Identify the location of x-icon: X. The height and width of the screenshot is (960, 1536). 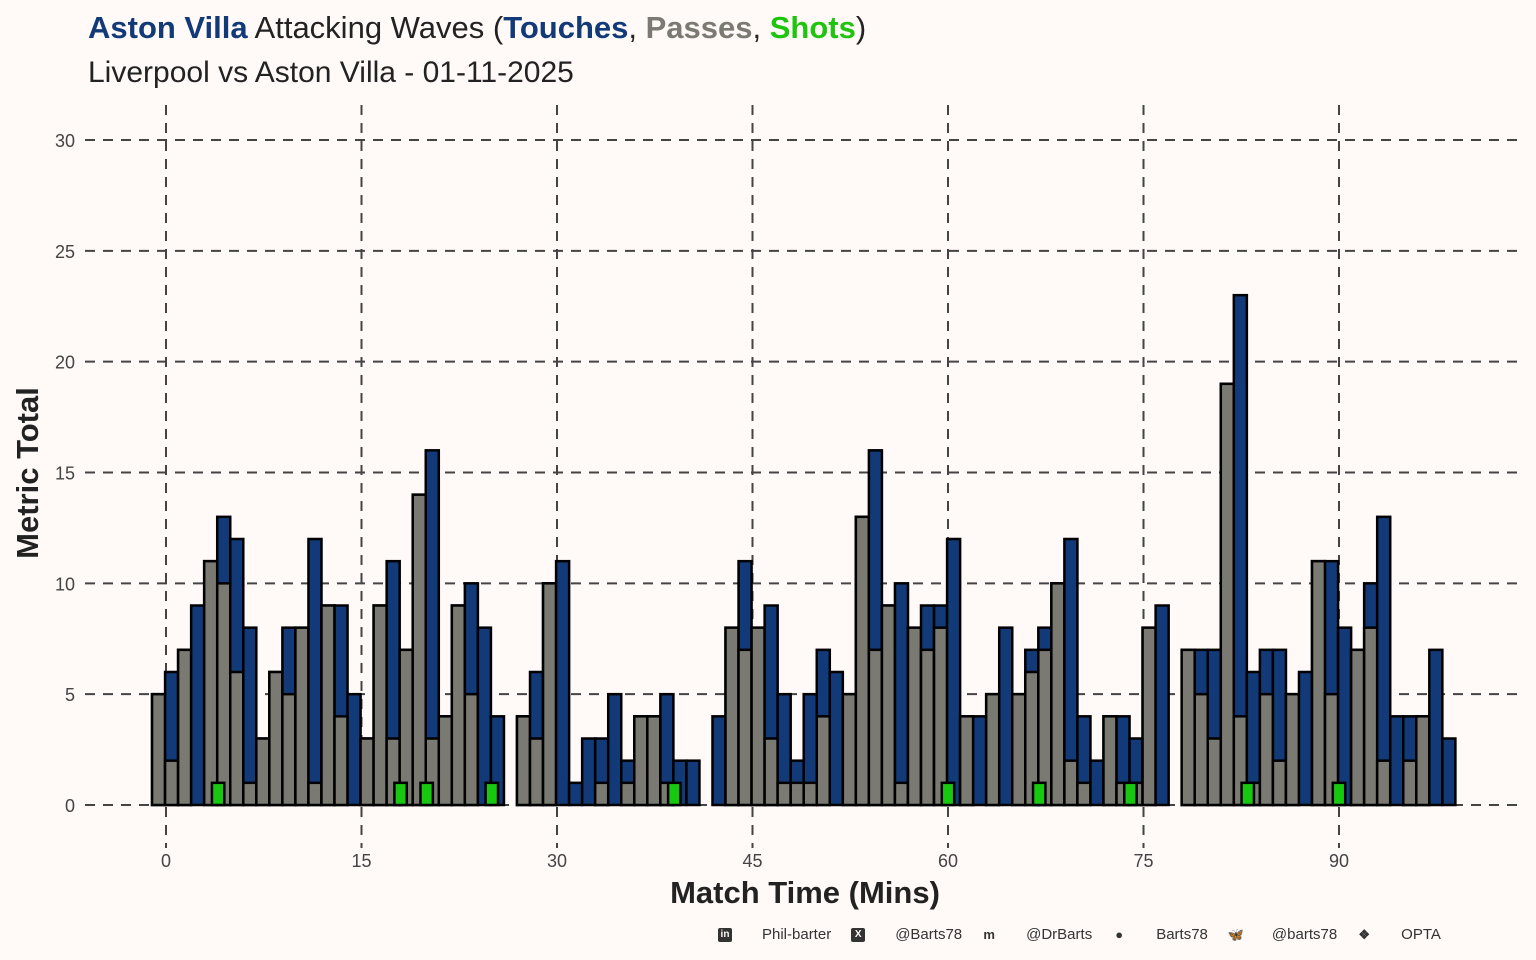
(858, 934).